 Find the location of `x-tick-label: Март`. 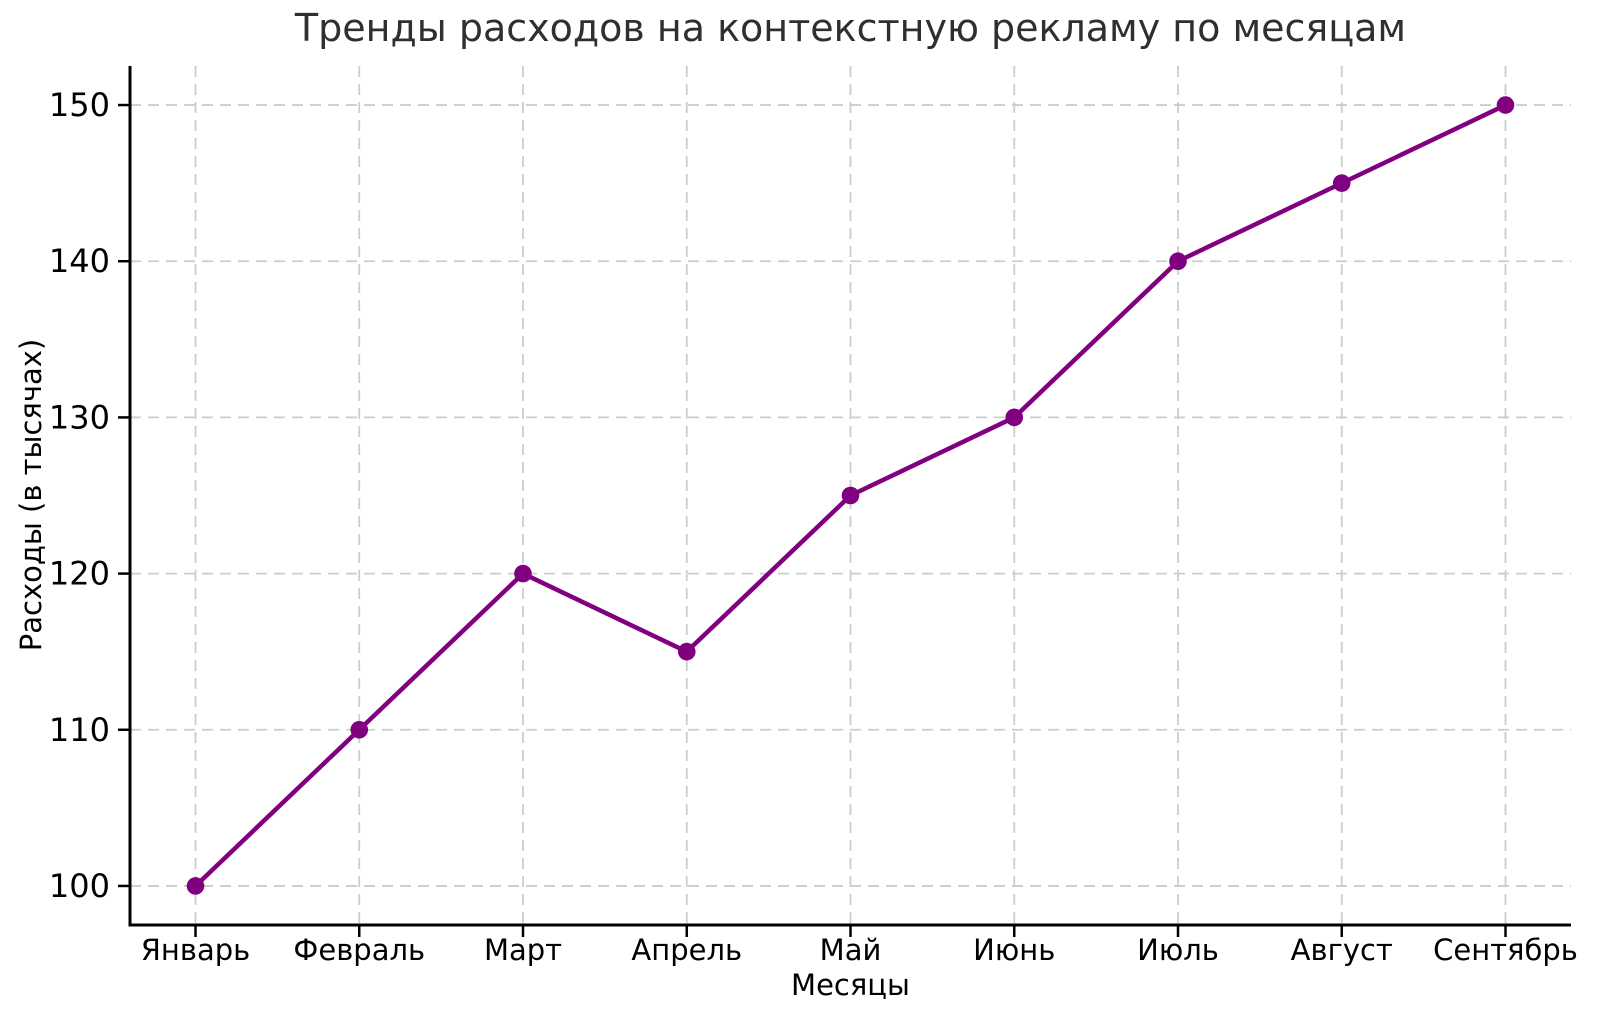

x-tick-label: Март is located at coordinates (523, 950).